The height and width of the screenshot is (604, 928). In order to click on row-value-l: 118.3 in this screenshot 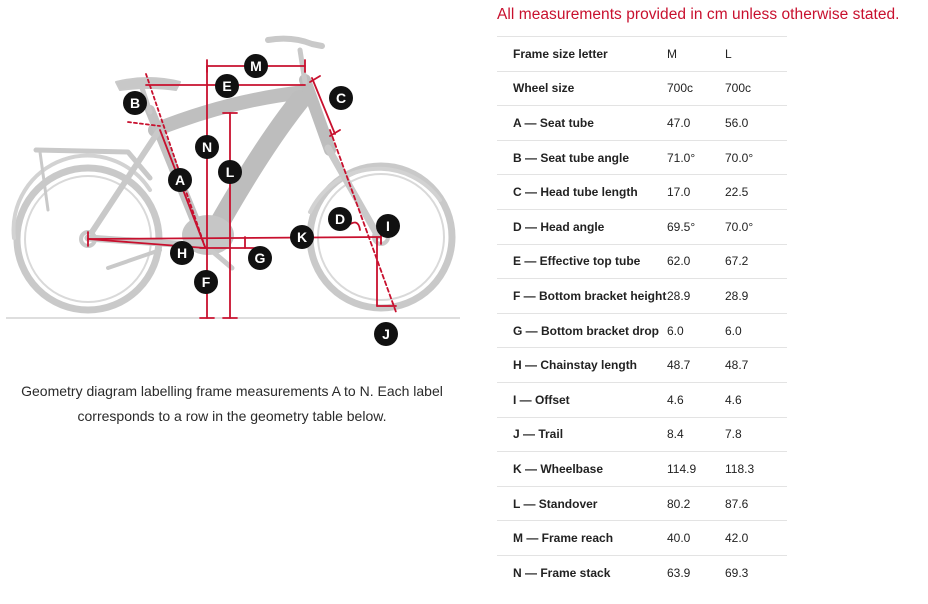, I will do `click(756, 469)`.